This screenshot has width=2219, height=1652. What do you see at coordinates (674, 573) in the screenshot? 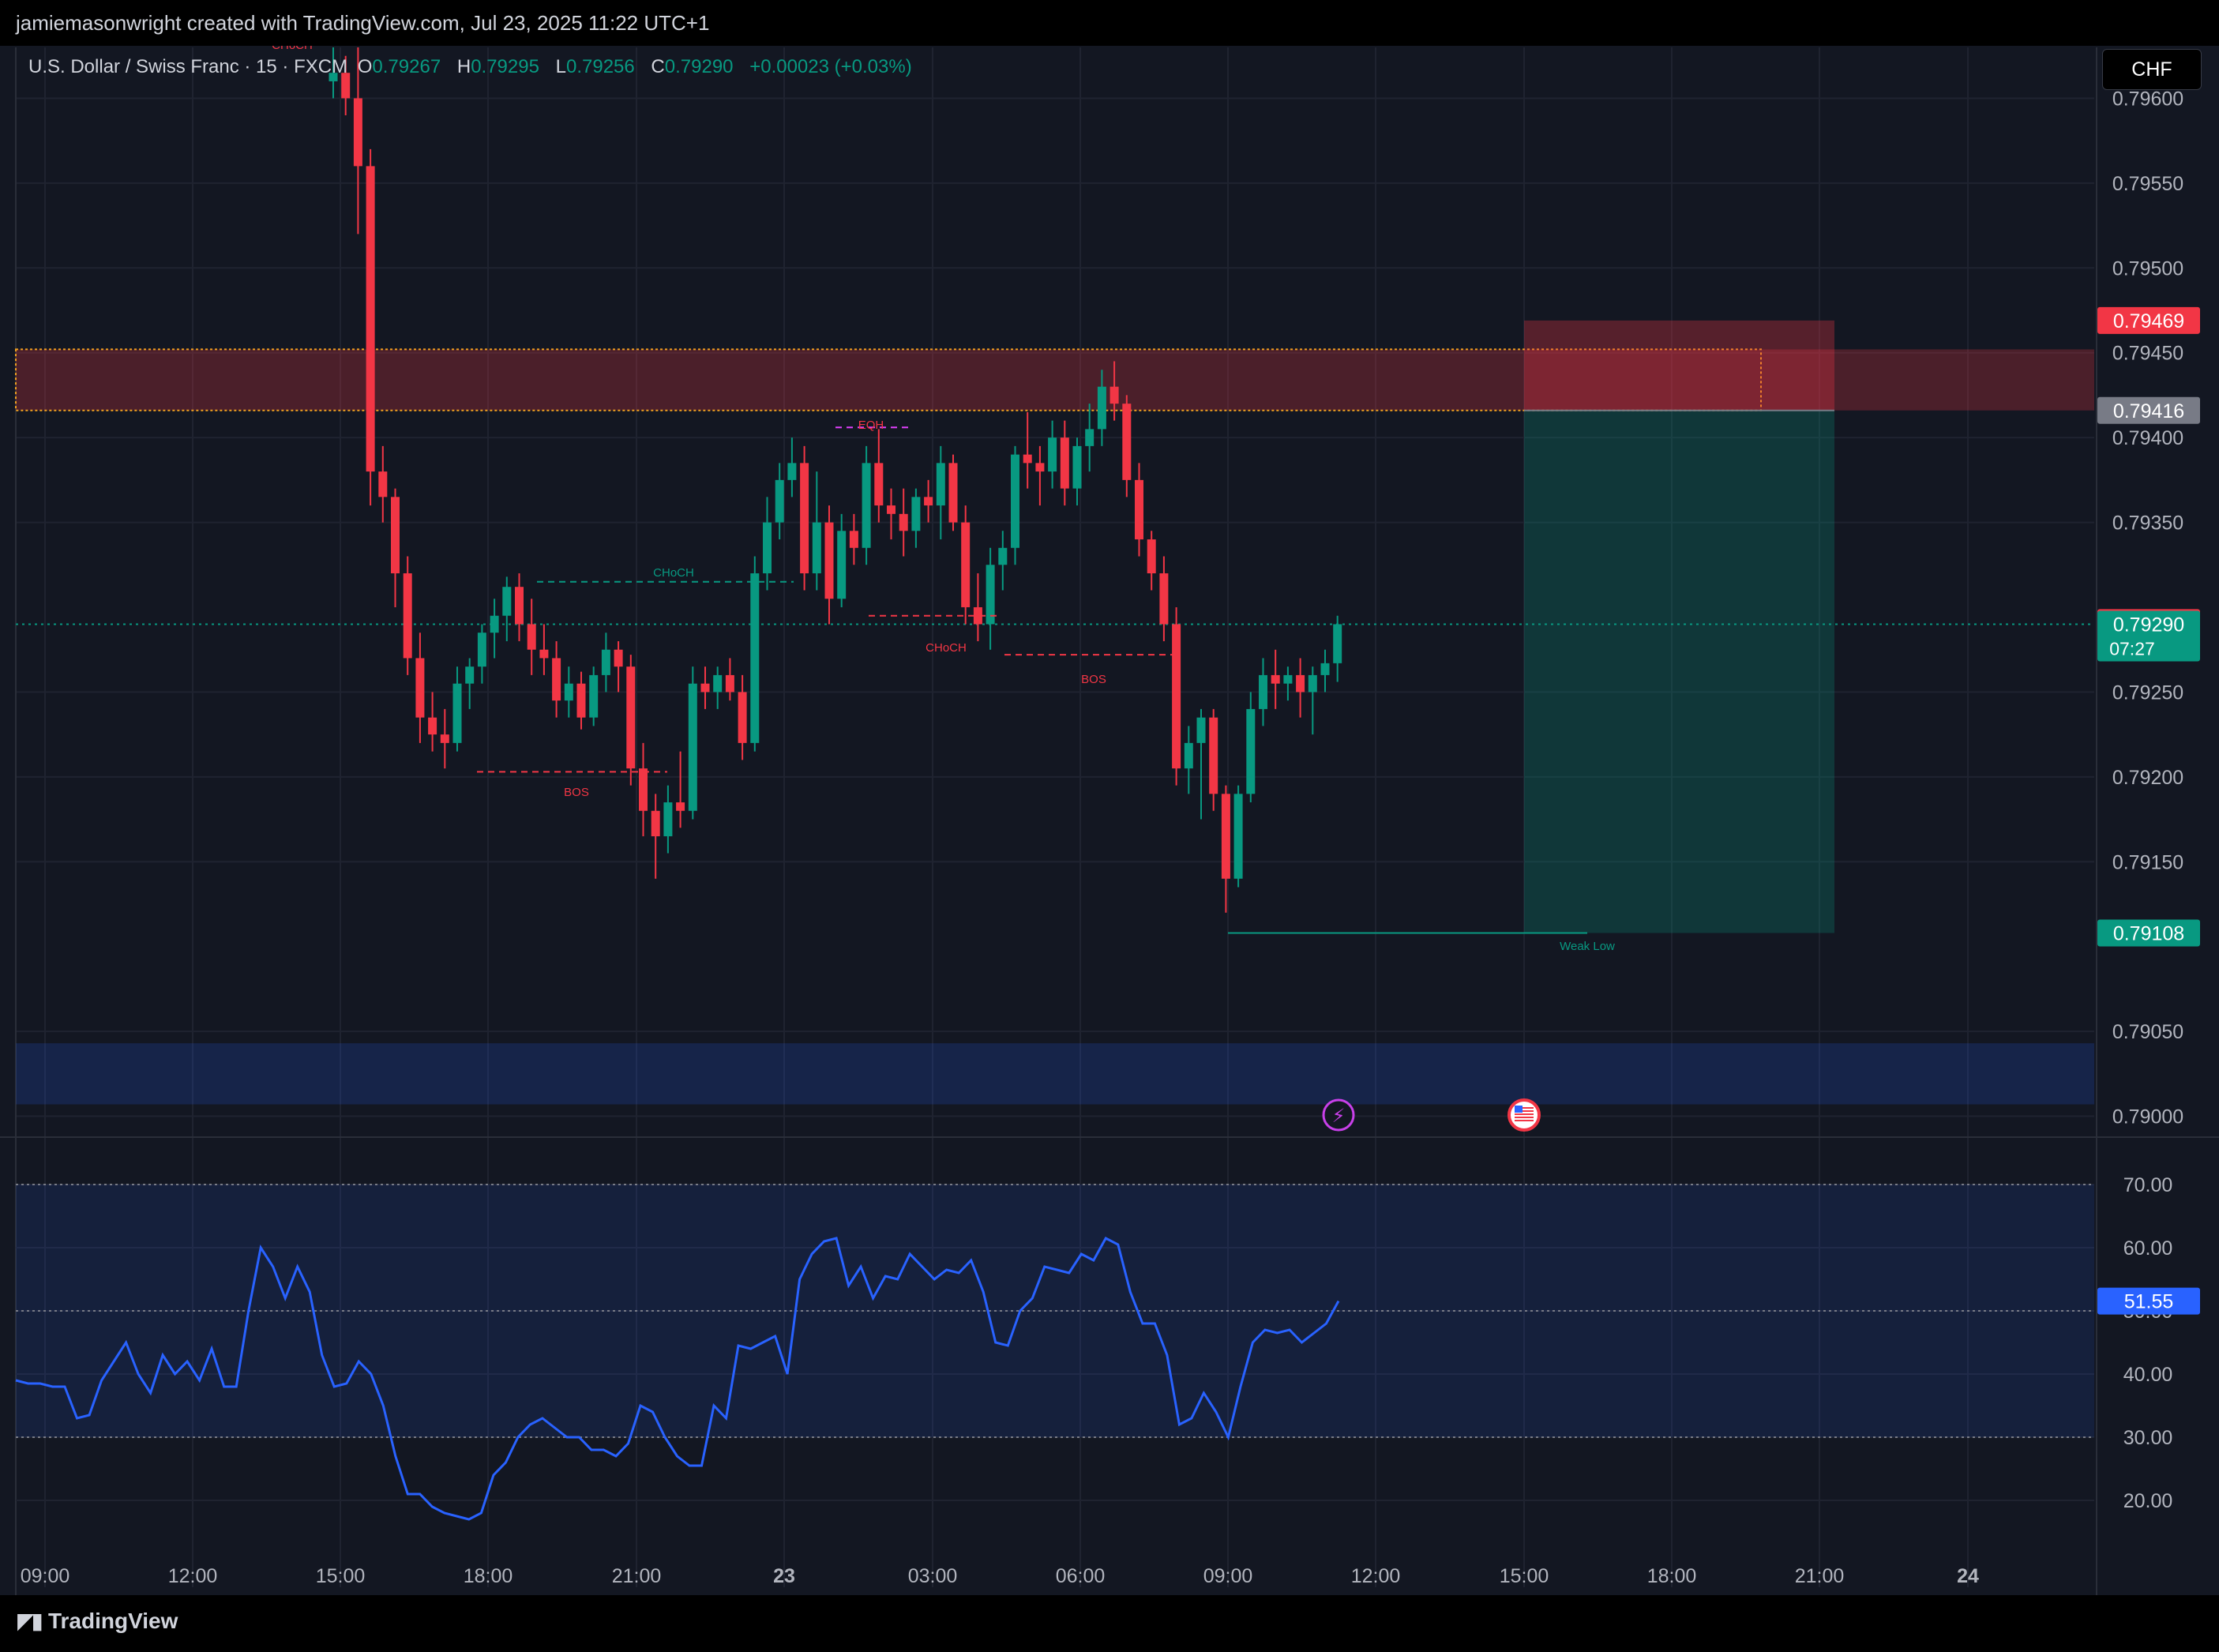
I see `choch-label: CHoCH` at bounding box center [674, 573].